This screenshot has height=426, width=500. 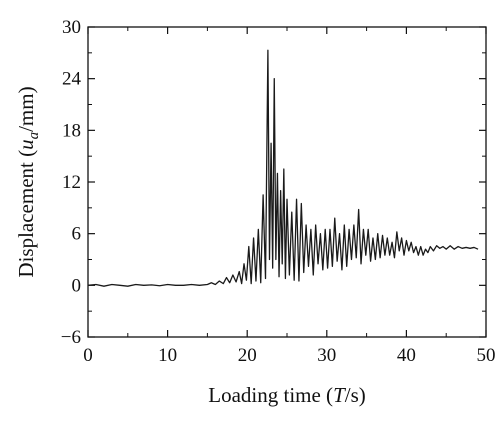 I want to click on y-tick-label: 18, so click(x=71, y=130).